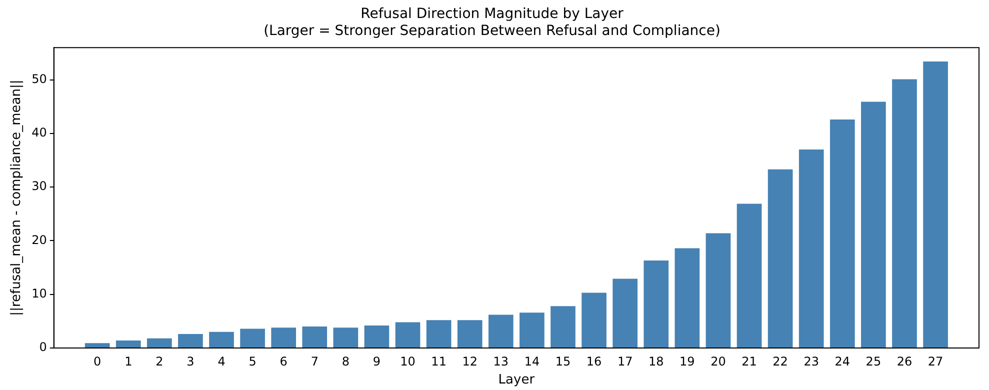  What do you see at coordinates (470, 361) in the screenshot?
I see `x-tick-label: 12` at bounding box center [470, 361].